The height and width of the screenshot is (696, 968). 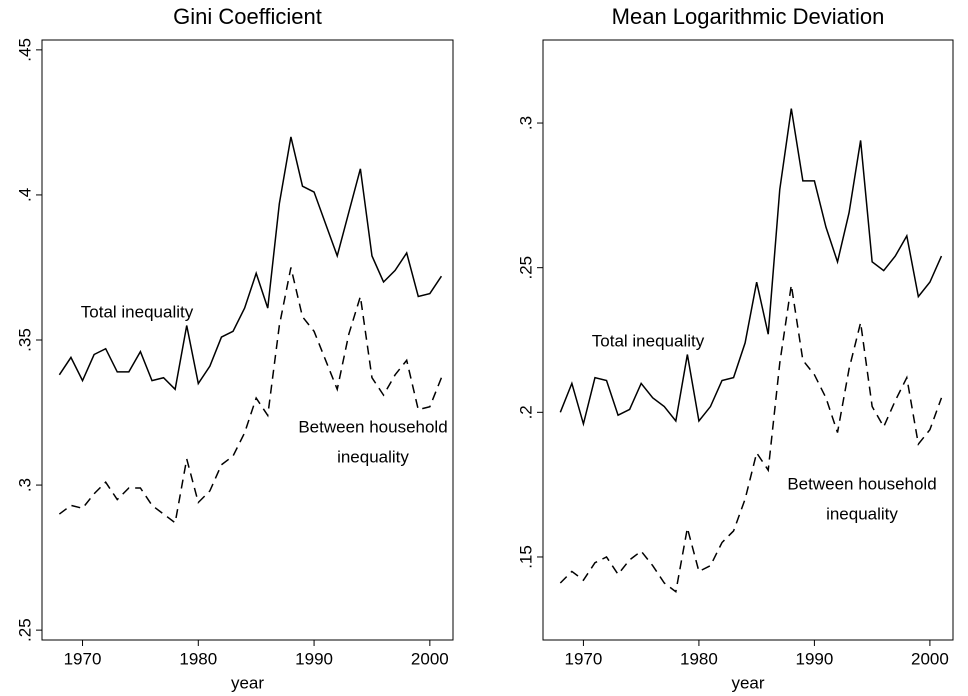 What do you see at coordinates (24, 50) in the screenshot?
I see `y-tick-label: .45` at bounding box center [24, 50].